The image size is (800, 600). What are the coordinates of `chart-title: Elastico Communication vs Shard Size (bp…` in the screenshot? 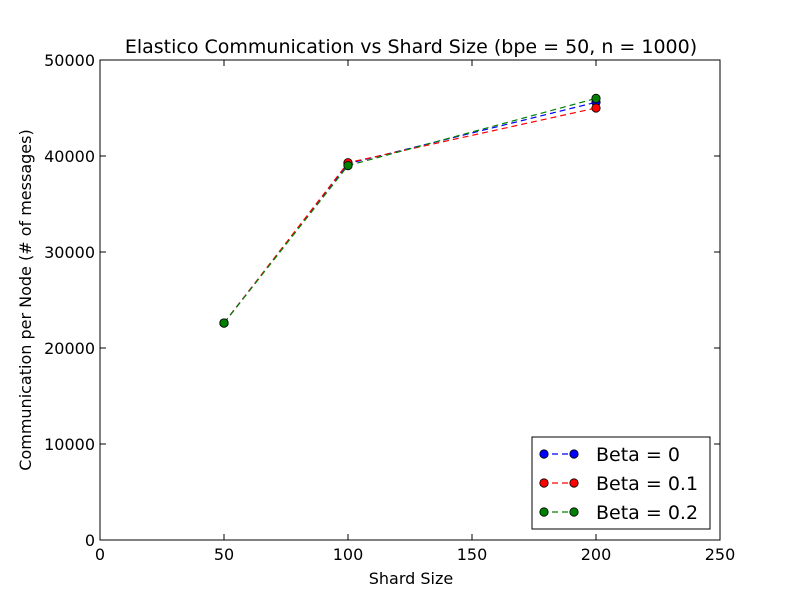 It's located at (411, 47).